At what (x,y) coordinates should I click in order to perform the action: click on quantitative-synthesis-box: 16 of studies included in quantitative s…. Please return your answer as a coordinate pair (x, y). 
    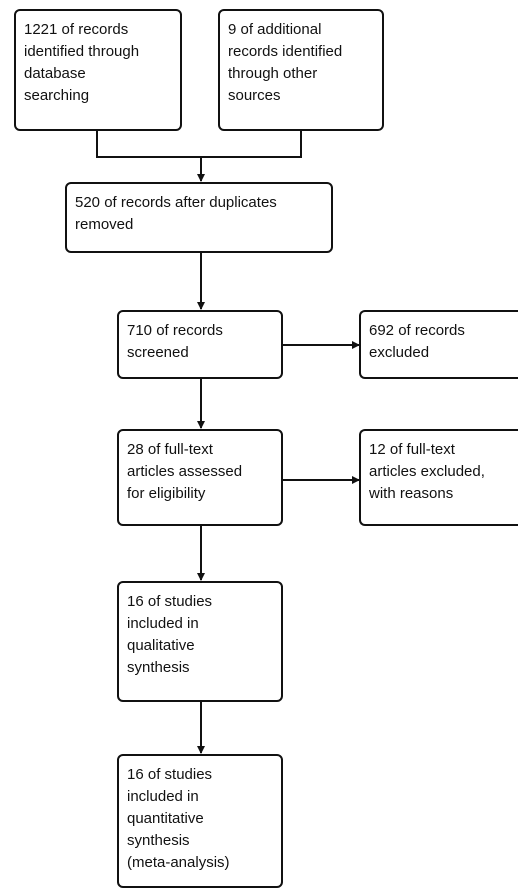
    Looking at the image, I should click on (200, 821).